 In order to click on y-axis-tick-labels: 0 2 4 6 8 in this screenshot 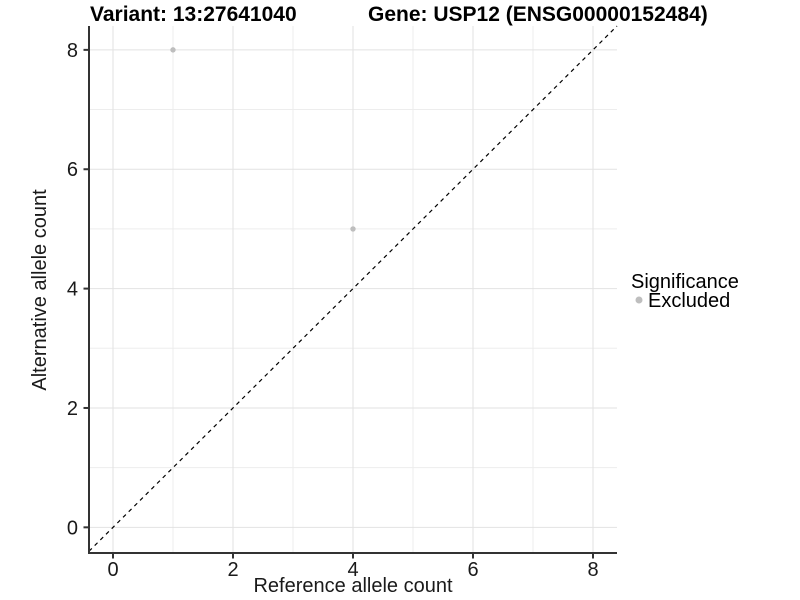, I will do `click(72, 289)`.